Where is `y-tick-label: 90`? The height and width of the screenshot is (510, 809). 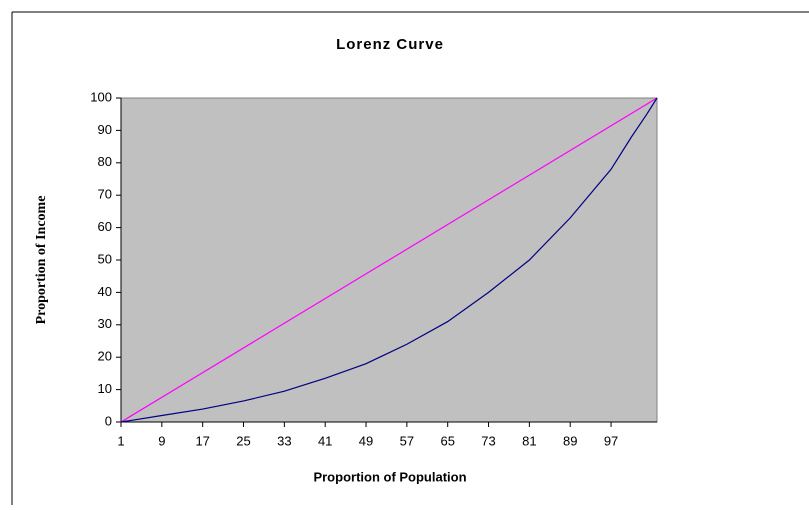
y-tick-label: 90 is located at coordinates (105, 129).